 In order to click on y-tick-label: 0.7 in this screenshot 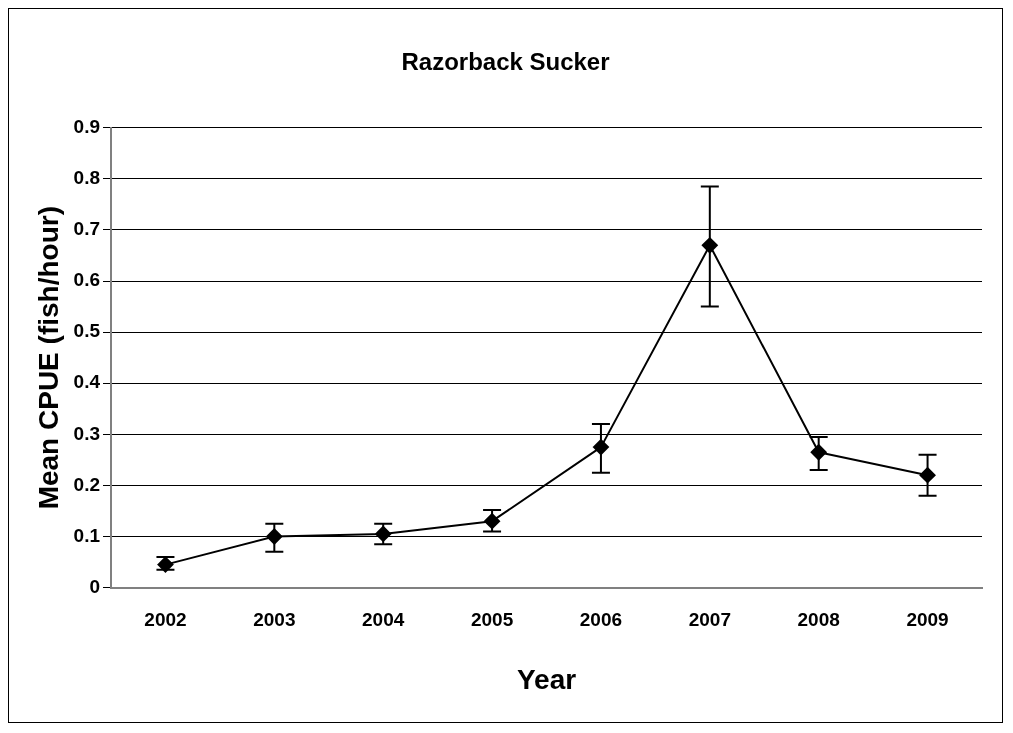, I will do `click(87, 229)`.